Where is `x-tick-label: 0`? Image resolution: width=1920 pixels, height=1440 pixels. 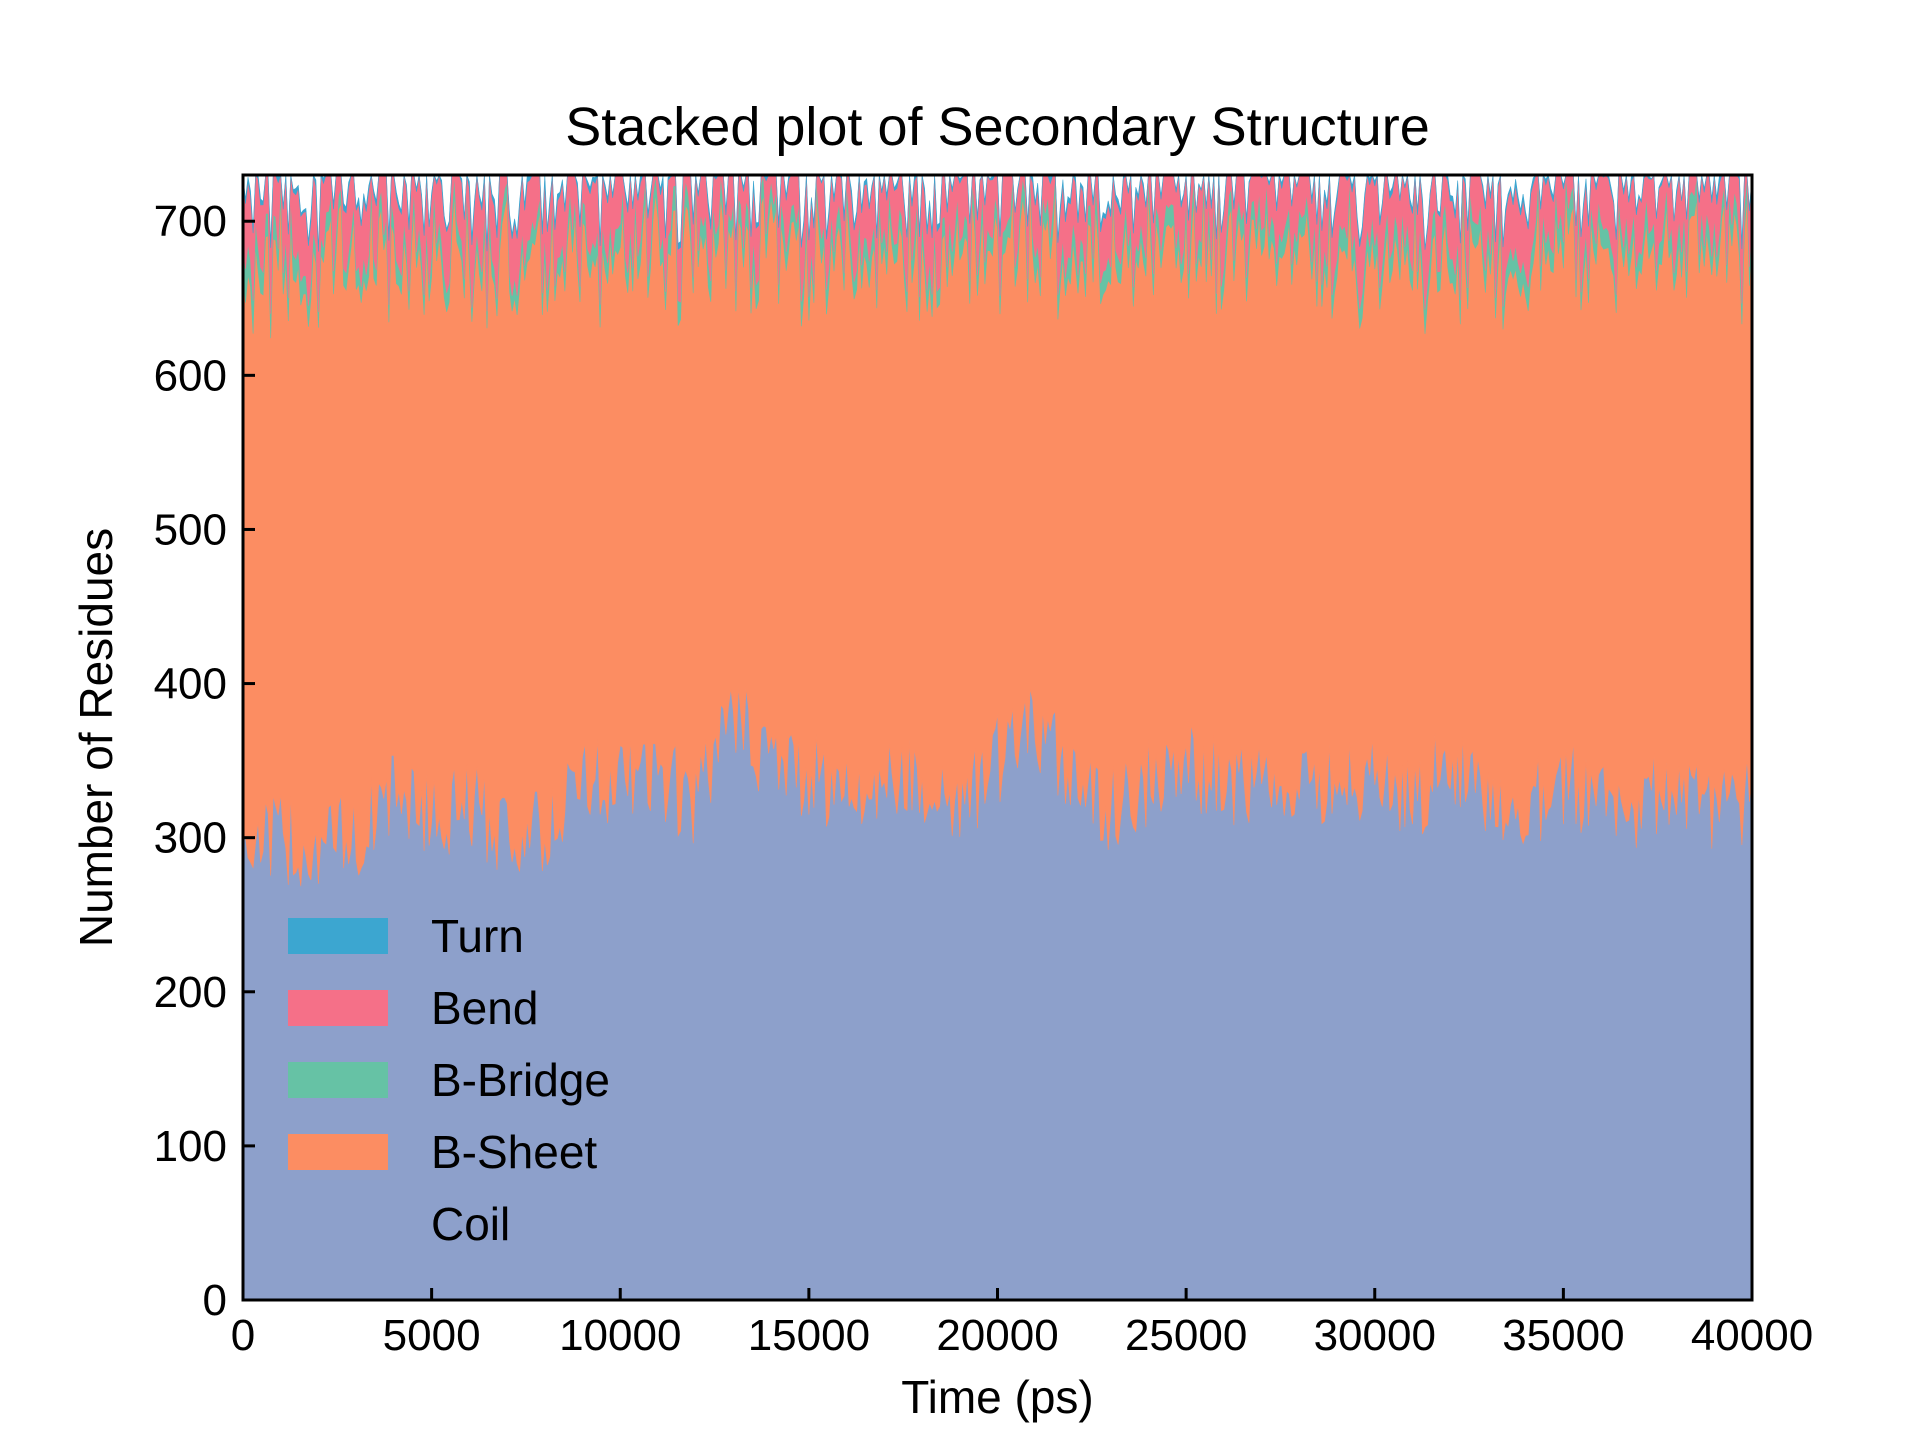
x-tick-label: 0 is located at coordinates (243, 1335).